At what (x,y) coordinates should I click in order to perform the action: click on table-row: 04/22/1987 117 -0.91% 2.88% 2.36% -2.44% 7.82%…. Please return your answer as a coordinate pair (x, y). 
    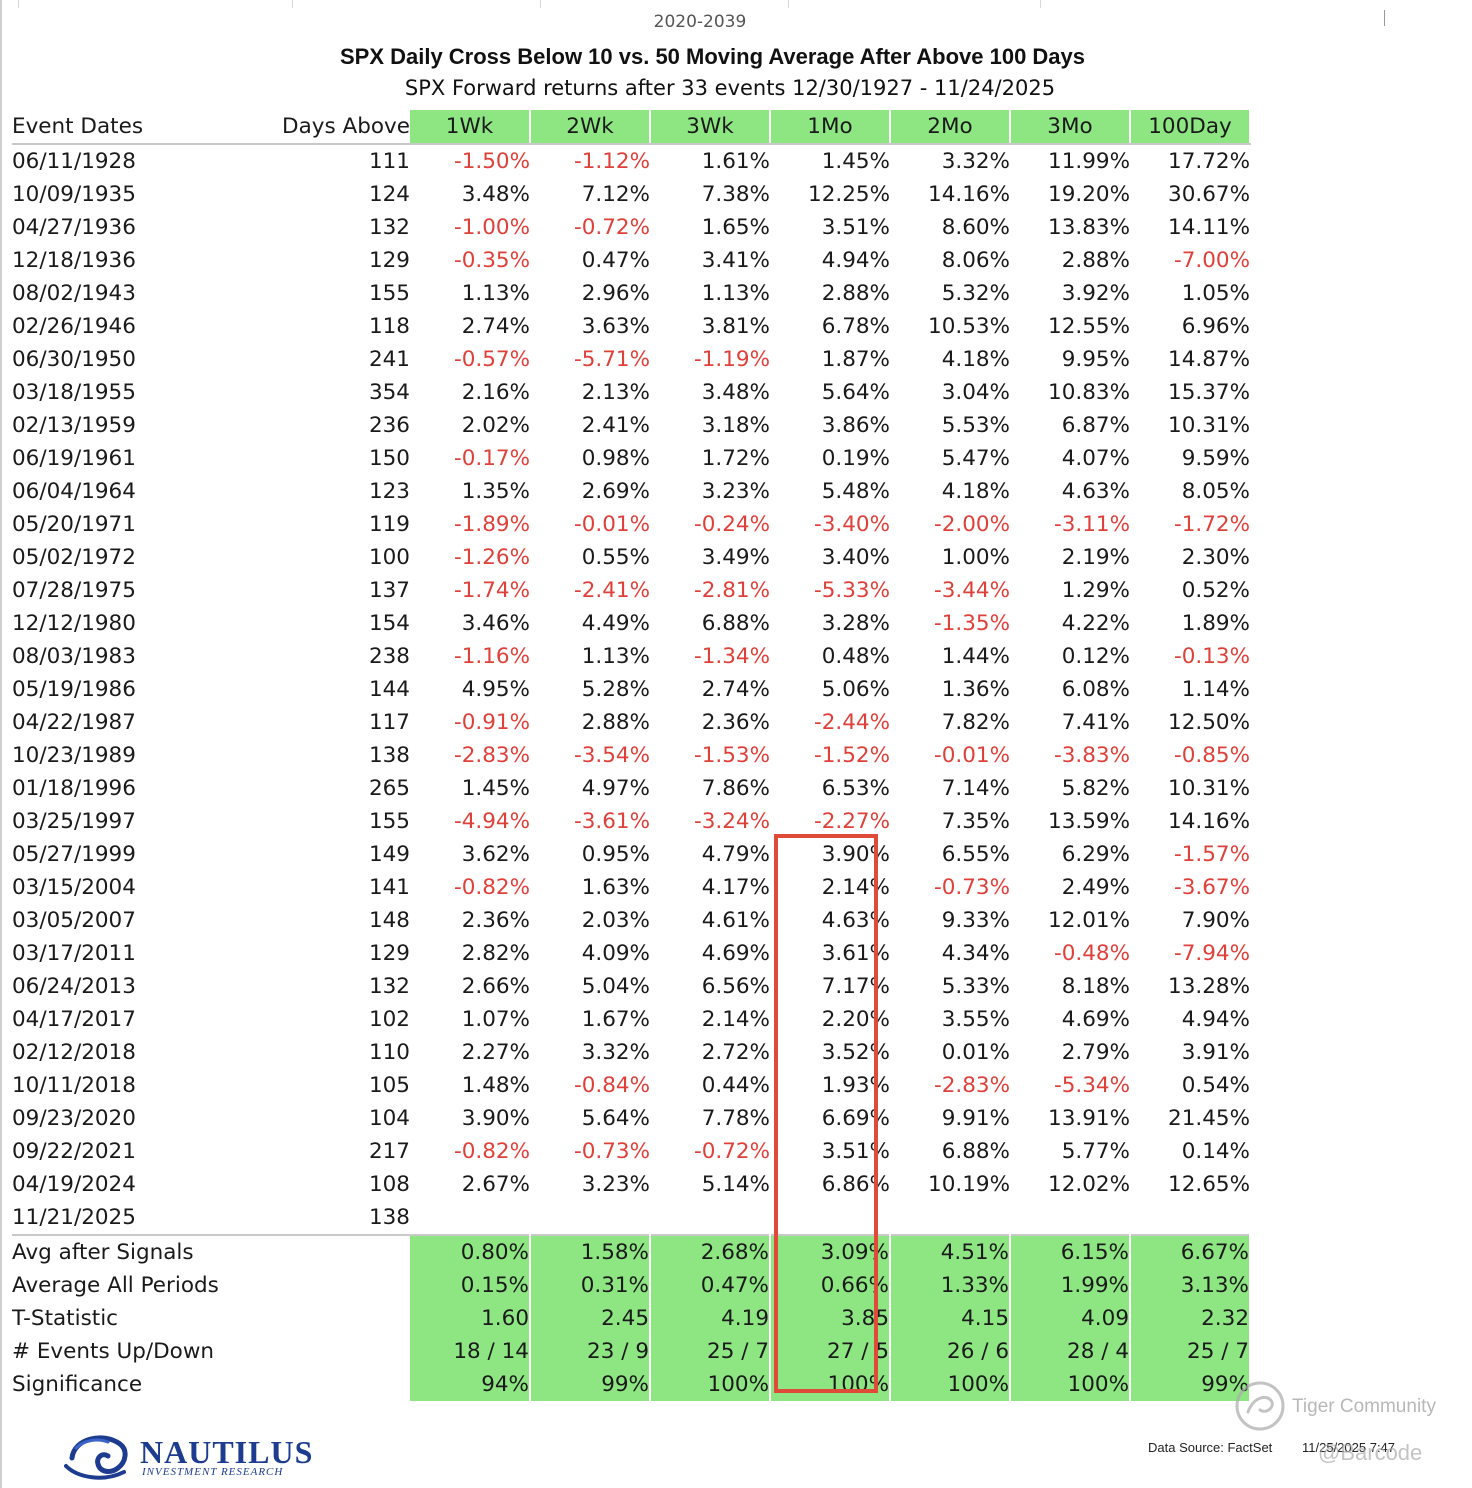
    Looking at the image, I should click on (631, 722).